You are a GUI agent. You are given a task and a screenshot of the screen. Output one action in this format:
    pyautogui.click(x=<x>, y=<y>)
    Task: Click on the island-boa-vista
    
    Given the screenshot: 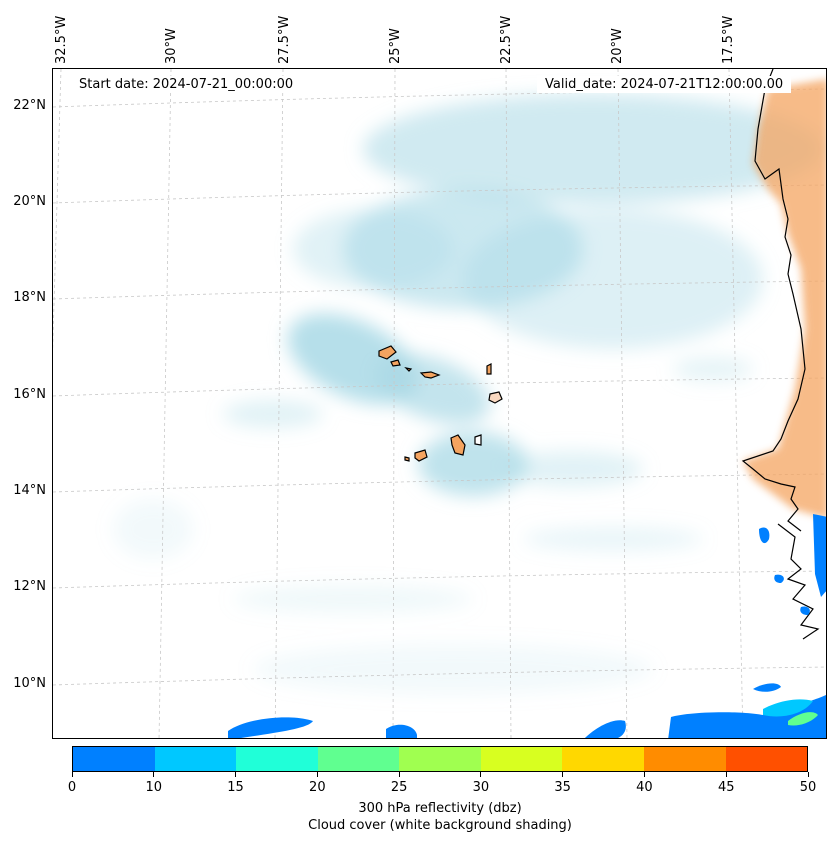 What is the action you would take?
    pyautogui.click(x=495, y=397)
    